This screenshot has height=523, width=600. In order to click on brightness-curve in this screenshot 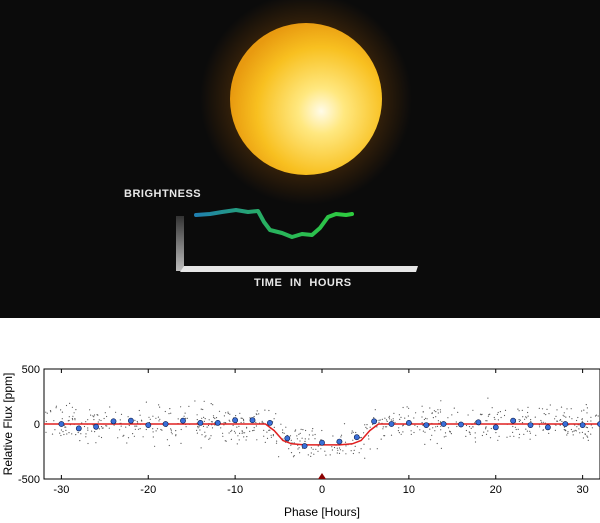, I will do `click(274, 223)`.